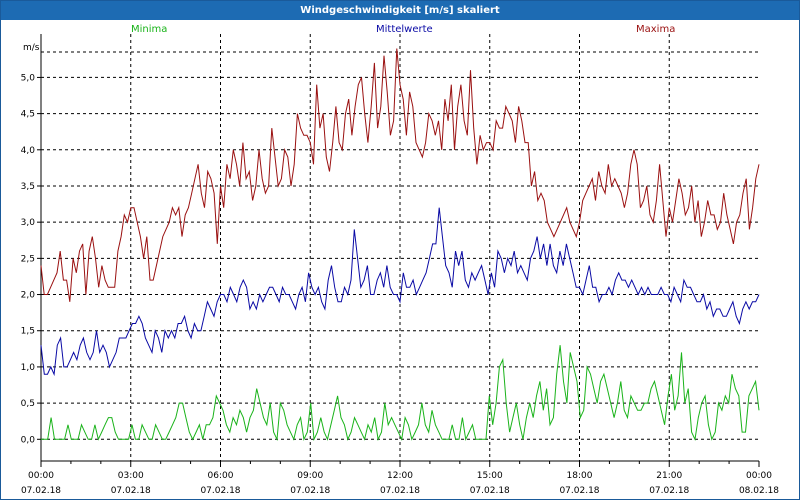 The height and width of the screenshot is (500, 800). I want to click on legend-mittelwerte: Mittelwerte, so click(404, 29).